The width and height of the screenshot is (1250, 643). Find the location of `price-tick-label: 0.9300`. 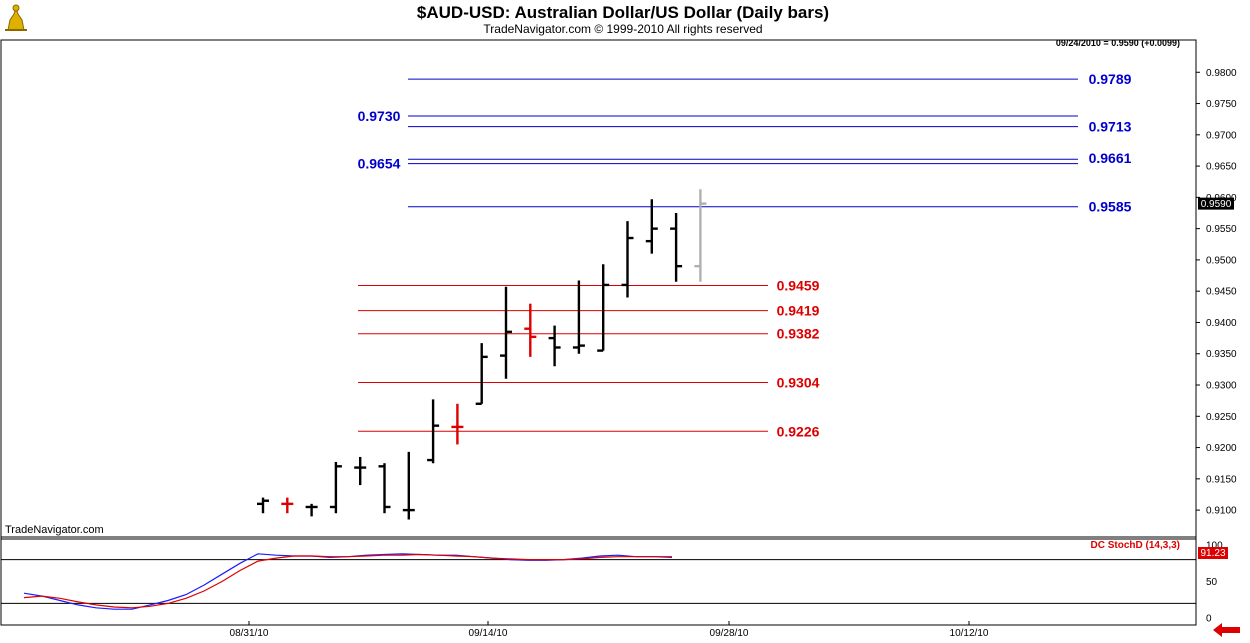

price-tick-label: 0.9300 is located at coordinates (1221, 386).